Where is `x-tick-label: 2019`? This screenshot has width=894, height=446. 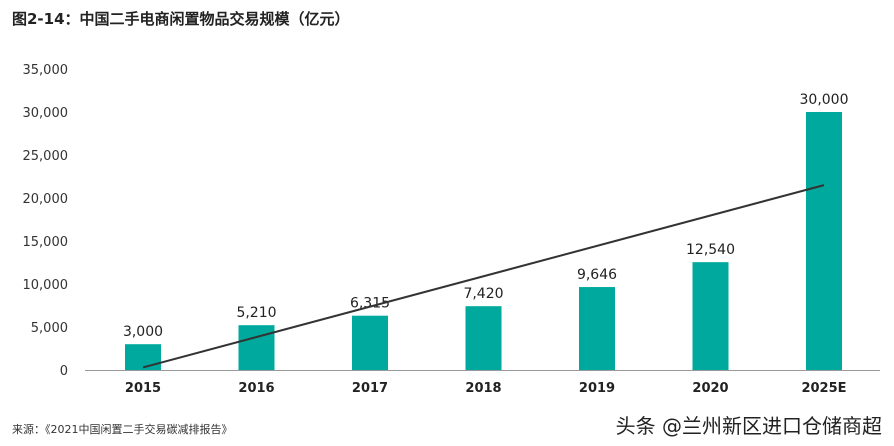
x-tick-label: 2019 is located at coordinates (597, 388).